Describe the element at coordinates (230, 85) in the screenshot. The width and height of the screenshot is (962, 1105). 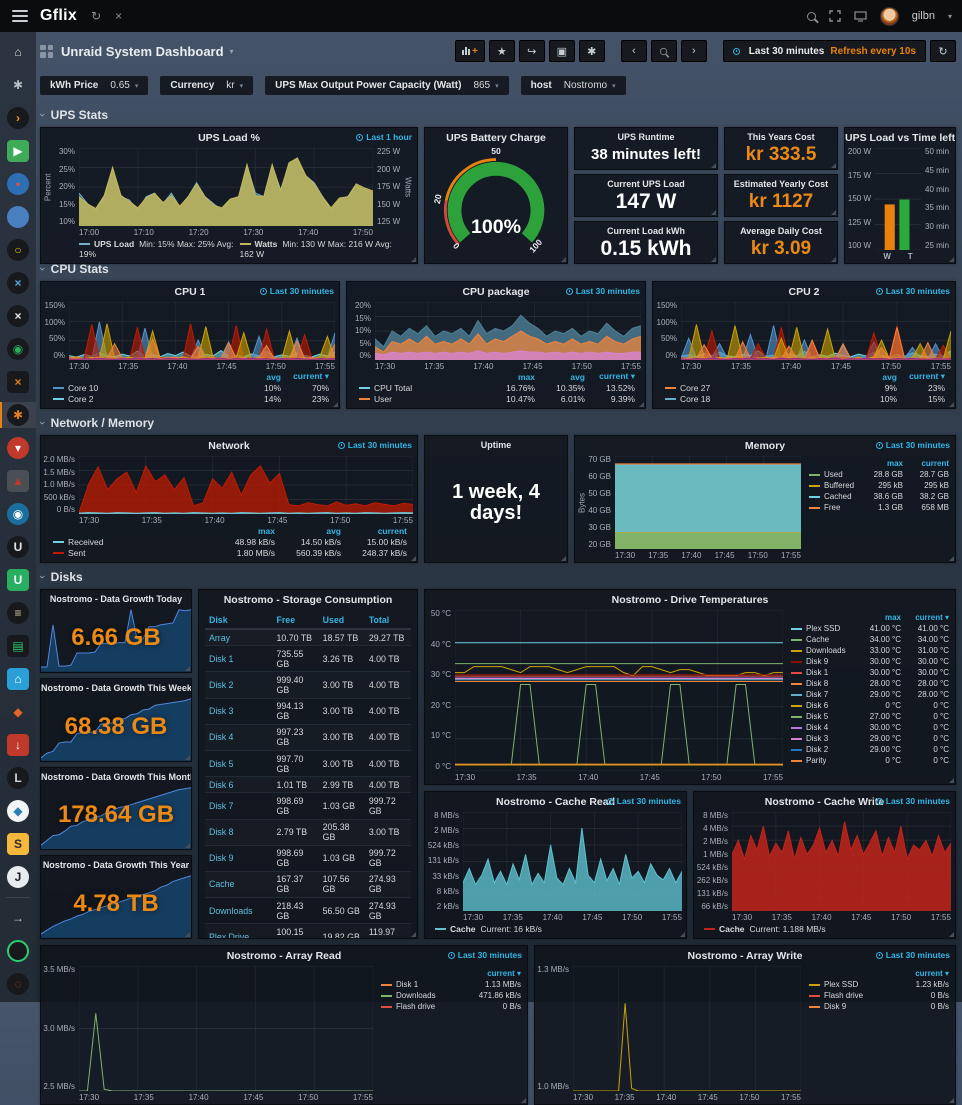
I see `variable-value: kr` at that location.